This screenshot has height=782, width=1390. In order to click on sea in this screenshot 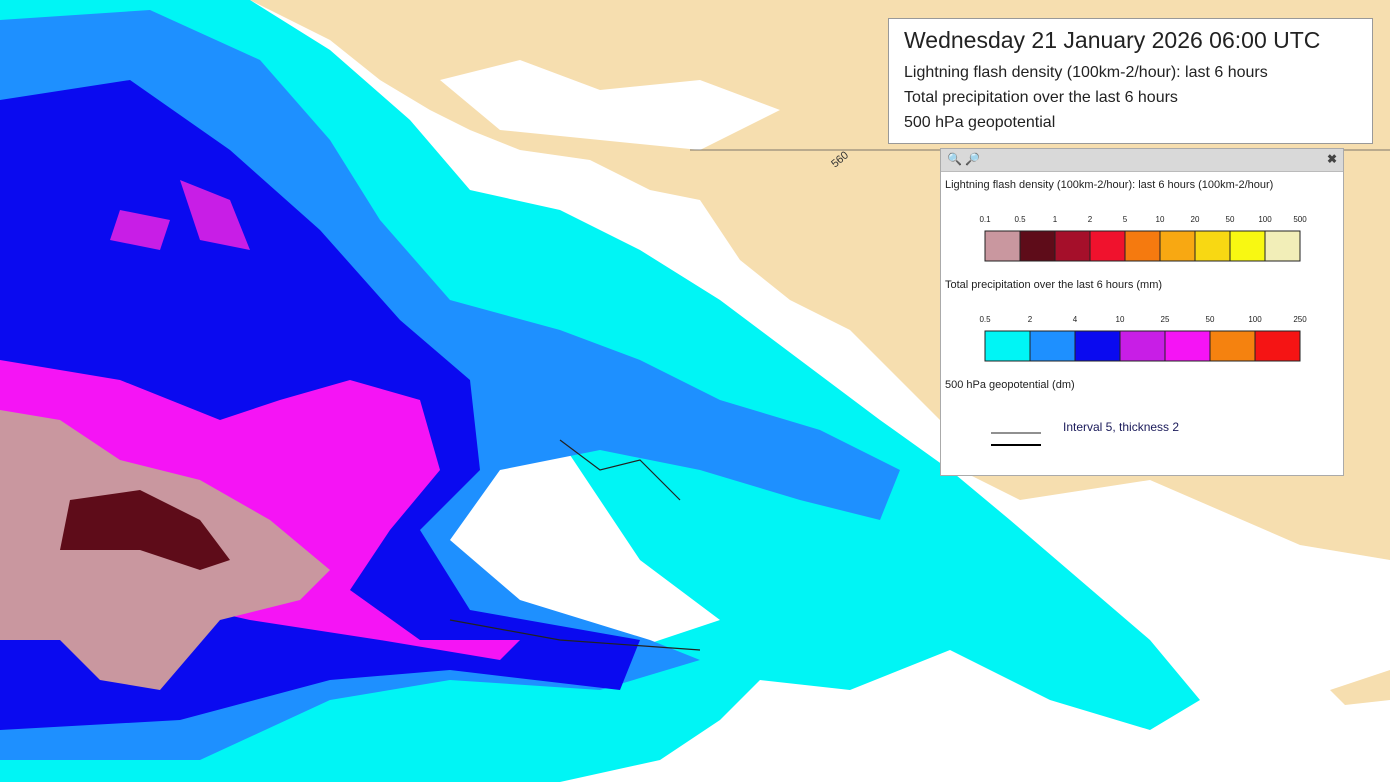, I will do `click(610, 105)`.